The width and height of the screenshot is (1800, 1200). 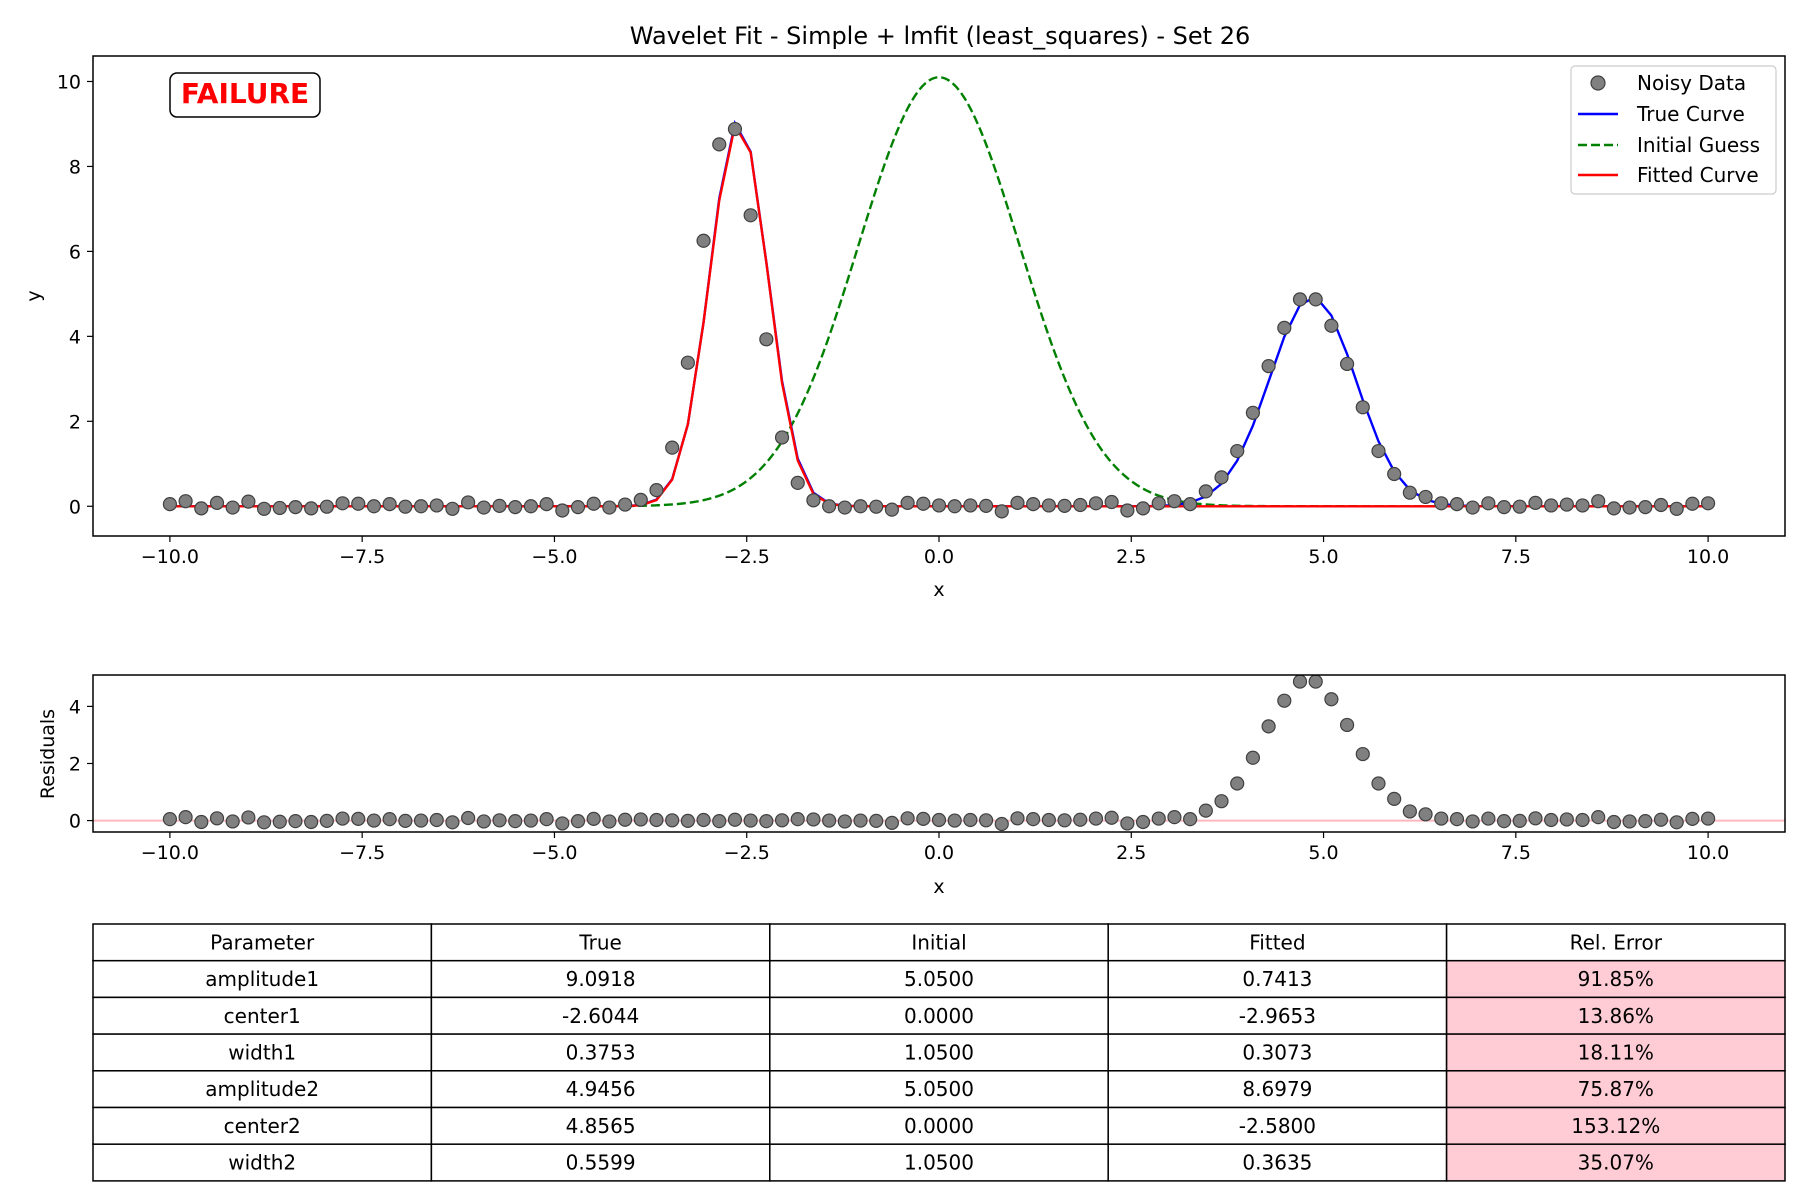 I want to click on failure-badge-text: FAILURE, so click(x=245, y=93).